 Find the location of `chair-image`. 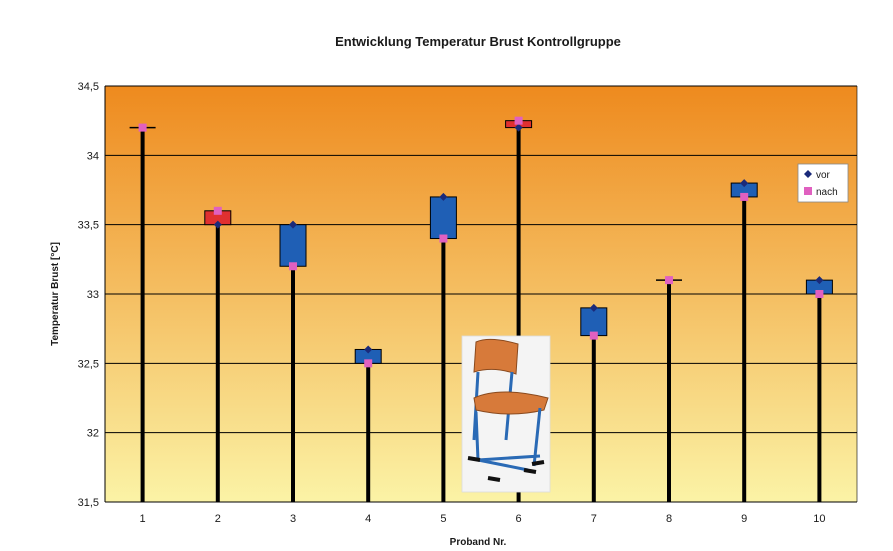

chair-image is located at coordinates (506, 414).